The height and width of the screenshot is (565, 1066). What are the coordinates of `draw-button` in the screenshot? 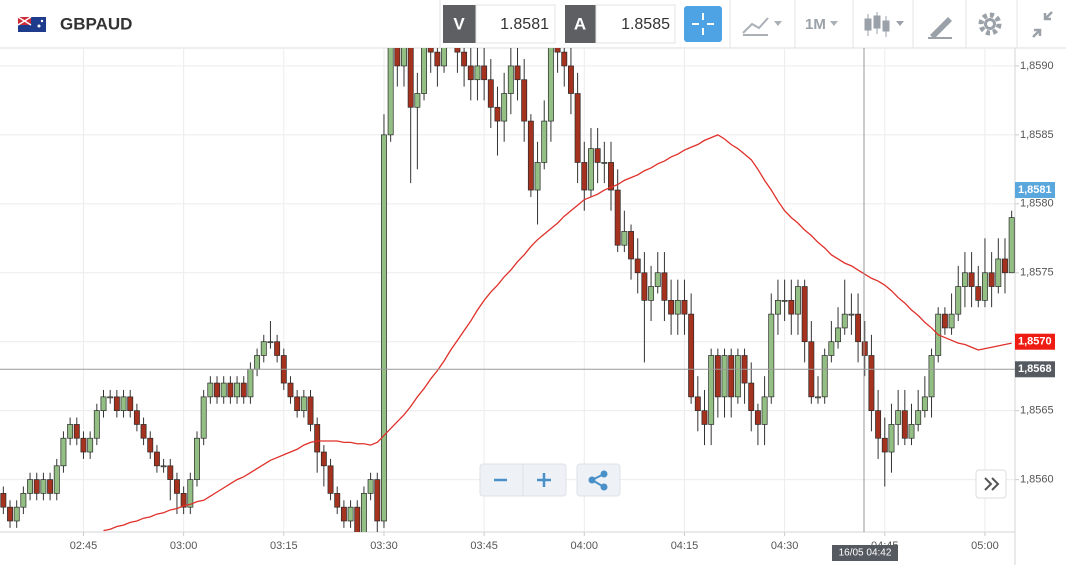 It's located at (940, 28).